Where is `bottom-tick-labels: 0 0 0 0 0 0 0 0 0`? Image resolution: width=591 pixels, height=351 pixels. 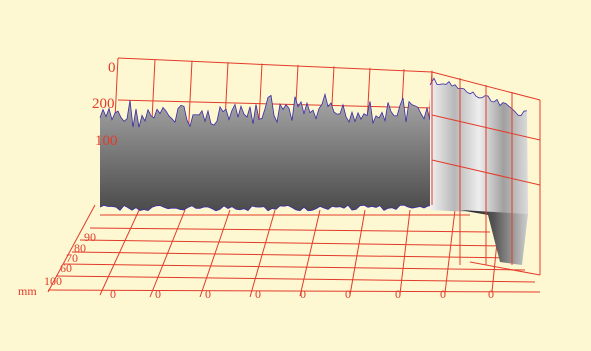
bottom-tick-labels: 0 0 0 0 0 0 0 0 0 is located at coordinates (302, 294).